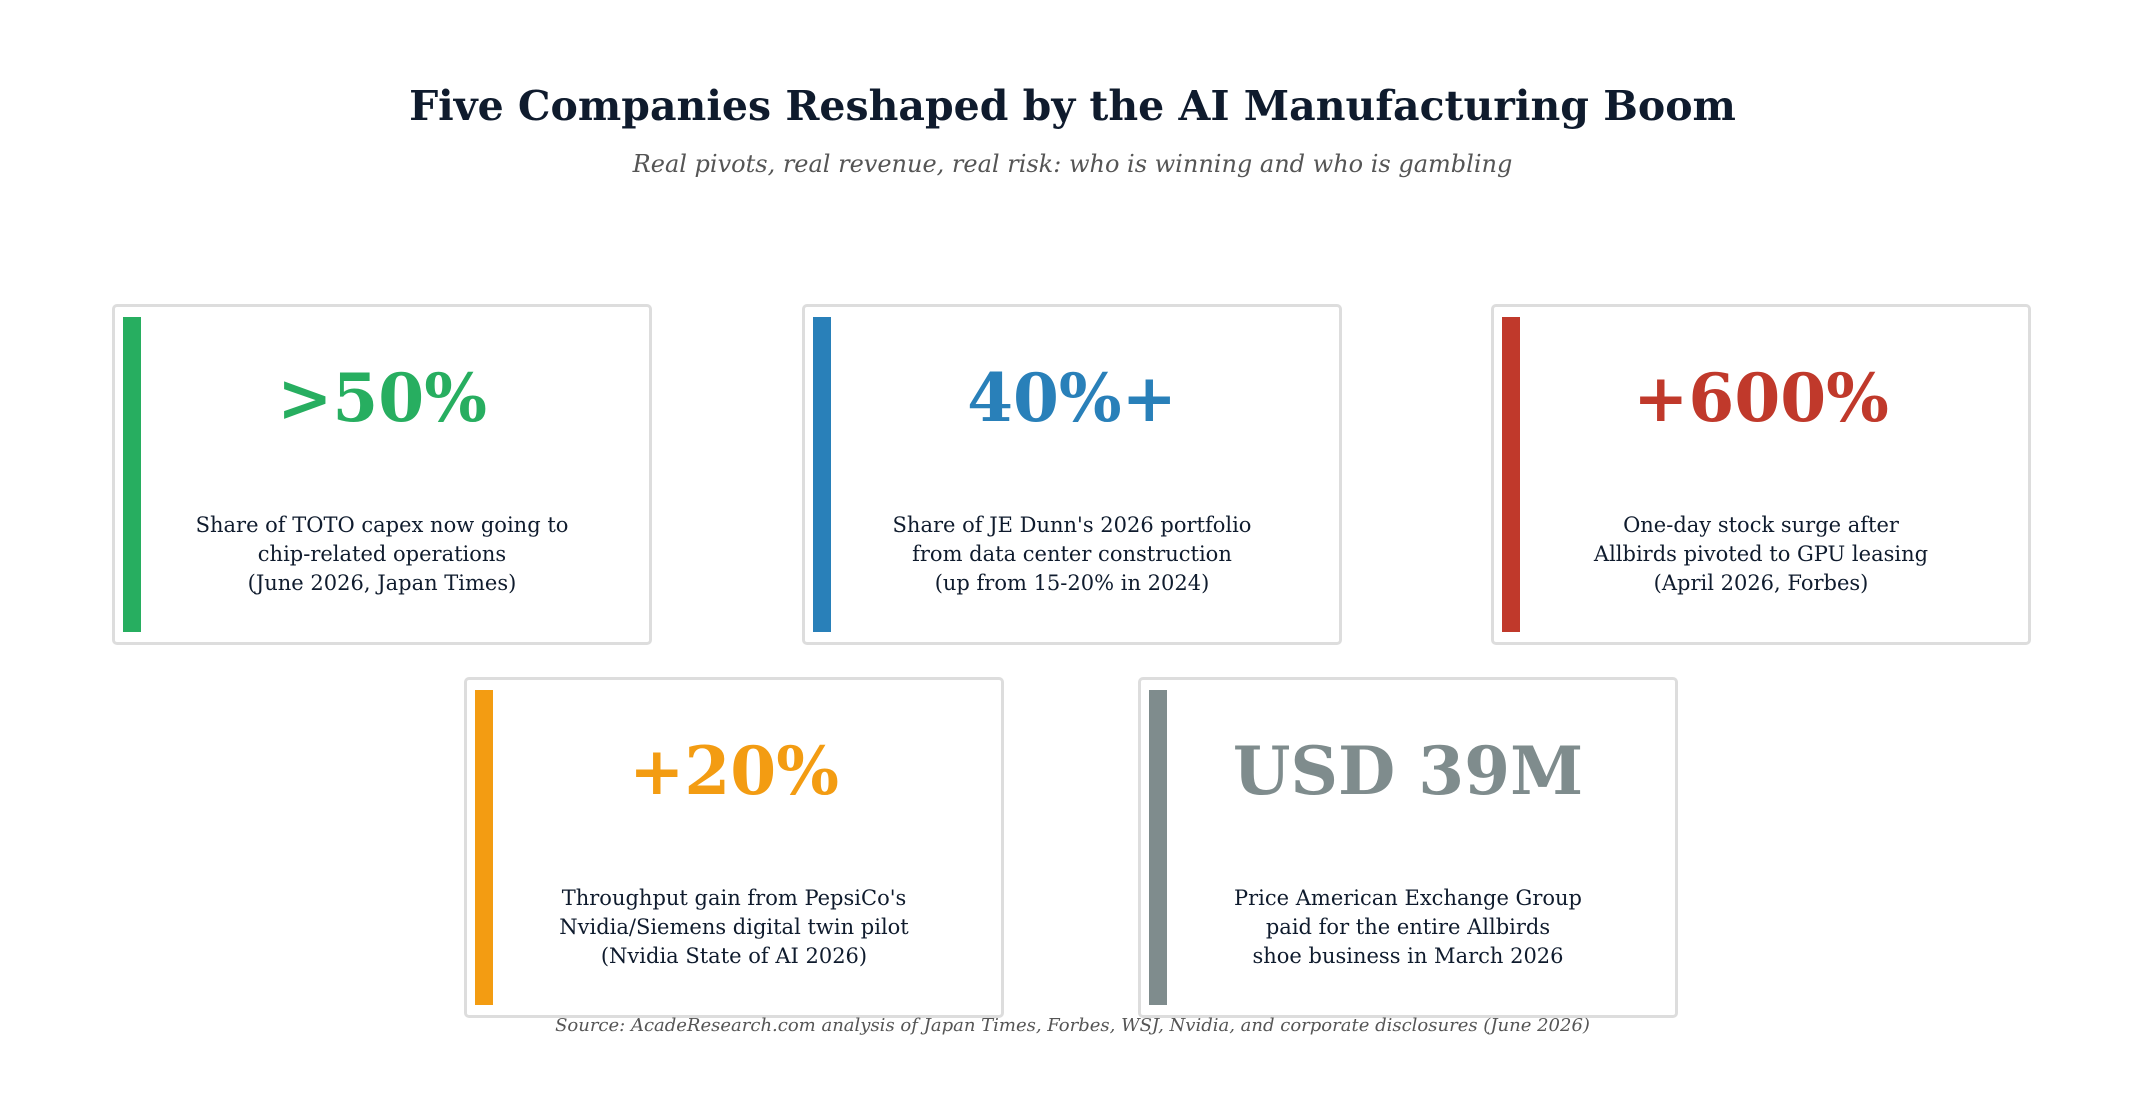 Image resolution: width=2145 pixels, height=1095 pixels. What do you see at coordinates (1408, 898) in the screenshot?
I see `description-line: Price American Exchange Group` at bounding box center [1408, 898].